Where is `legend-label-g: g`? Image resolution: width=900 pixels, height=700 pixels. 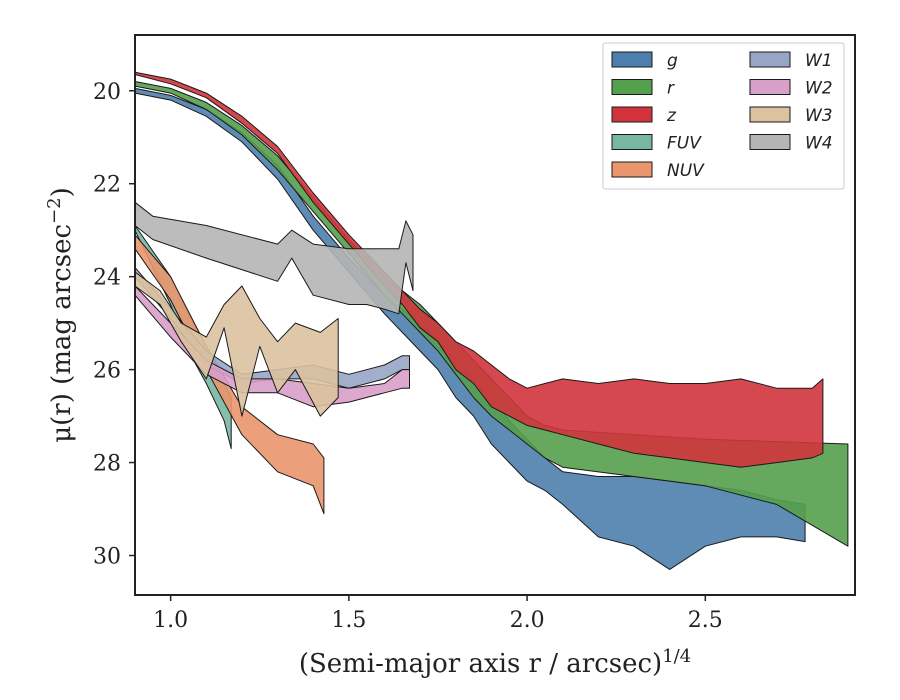
legend-label-g: g is located at coordinates (672, 61).